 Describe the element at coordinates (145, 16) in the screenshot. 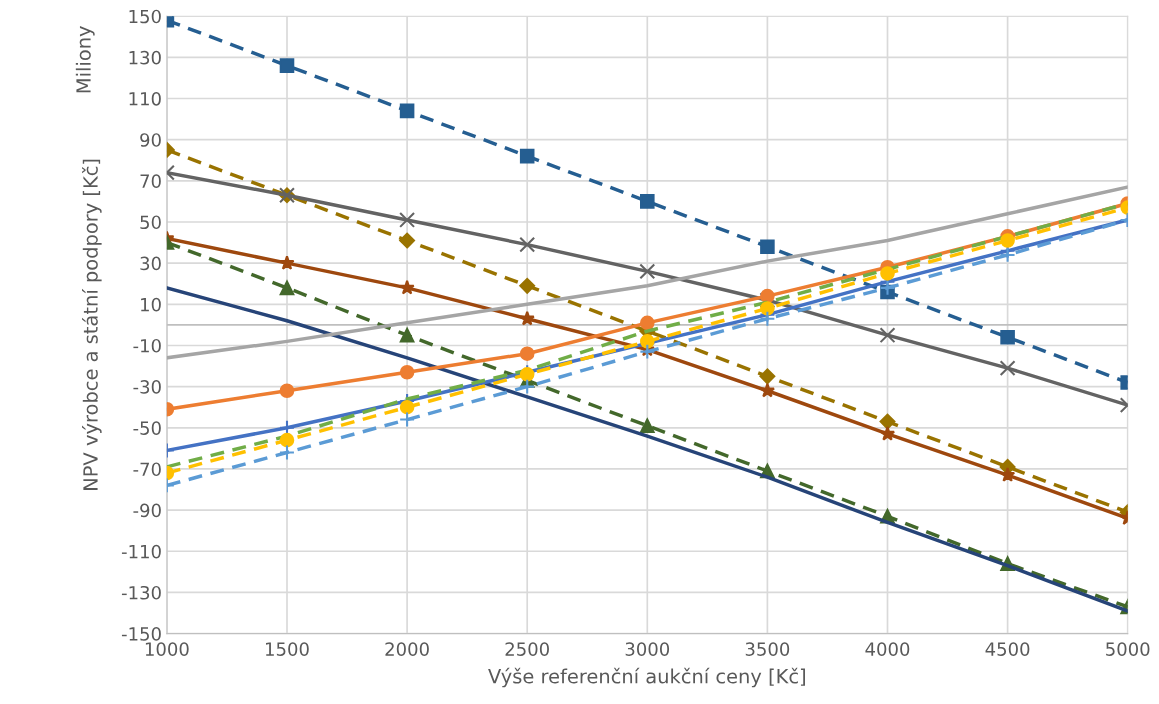

I see `y-tick-label: 150` at that location.